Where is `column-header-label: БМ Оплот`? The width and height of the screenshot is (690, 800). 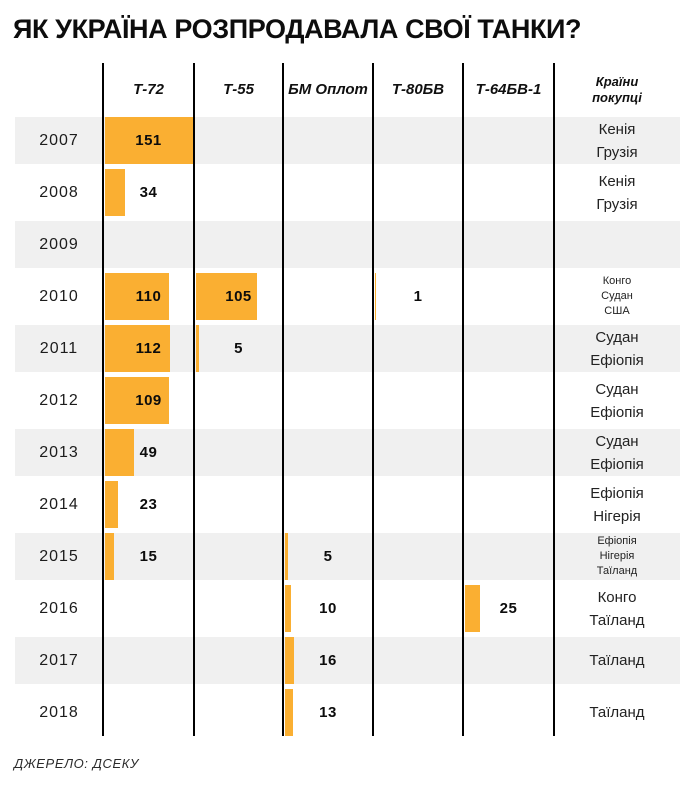
column-header-label: БМ Оплот is located at coordinates (328, 89).